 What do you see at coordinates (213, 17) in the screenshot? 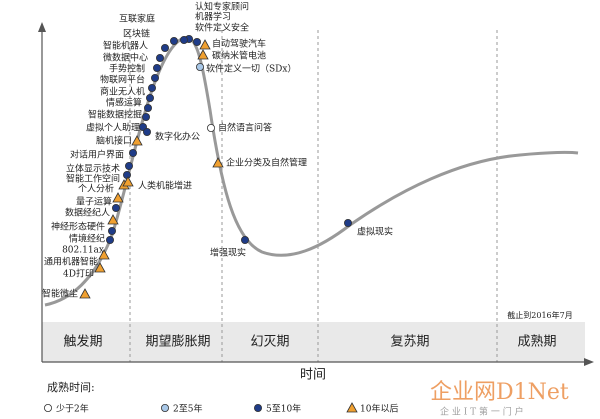
I see `technology-label: 机器学习` at bounding box center [213, 17].